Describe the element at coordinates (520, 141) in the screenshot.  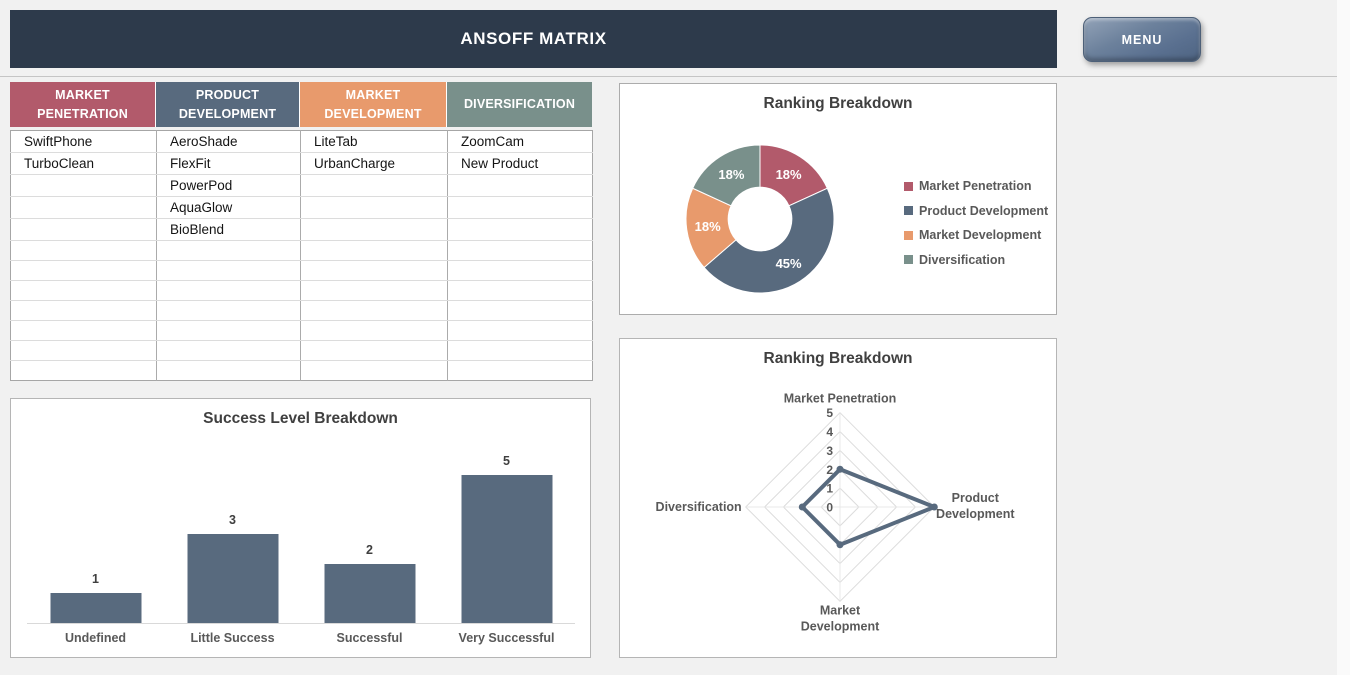
I see `table-cell: ZoomCam` at that location.